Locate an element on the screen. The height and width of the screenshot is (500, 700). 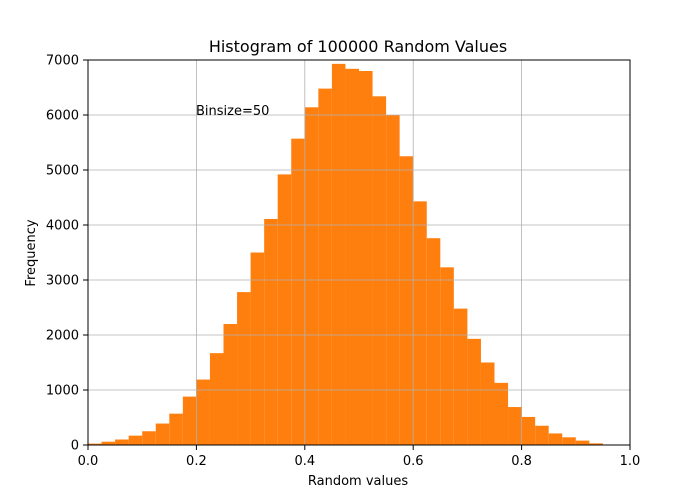
y-tick-label: 4000 is located at coordinates (62, 226).